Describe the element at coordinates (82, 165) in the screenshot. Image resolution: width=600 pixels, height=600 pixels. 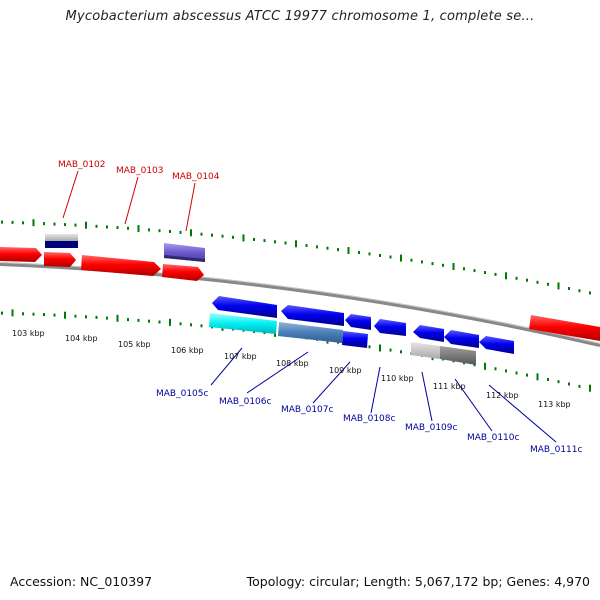
I see `gene-label-MAB_0102: MAB_0102` at that location.